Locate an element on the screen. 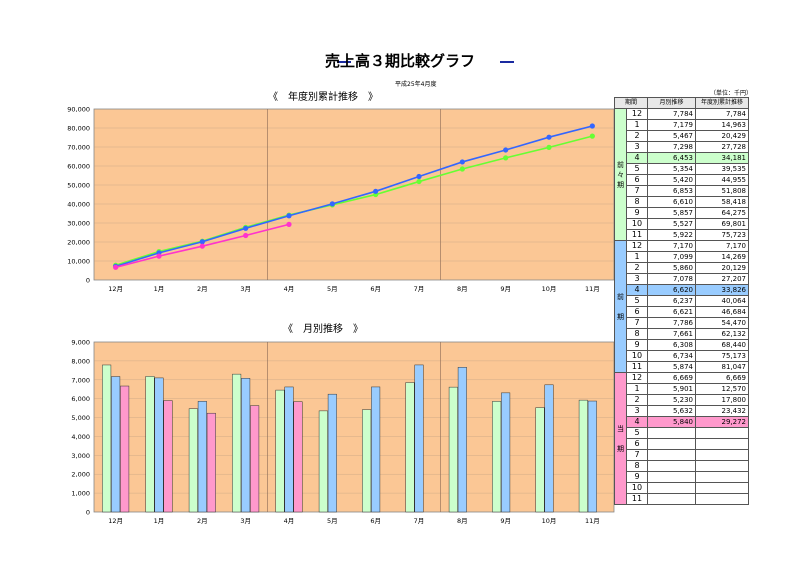 This screenshot has width=800, height=565. x-tick-label: 8月 is located at coordinates (462, 521).